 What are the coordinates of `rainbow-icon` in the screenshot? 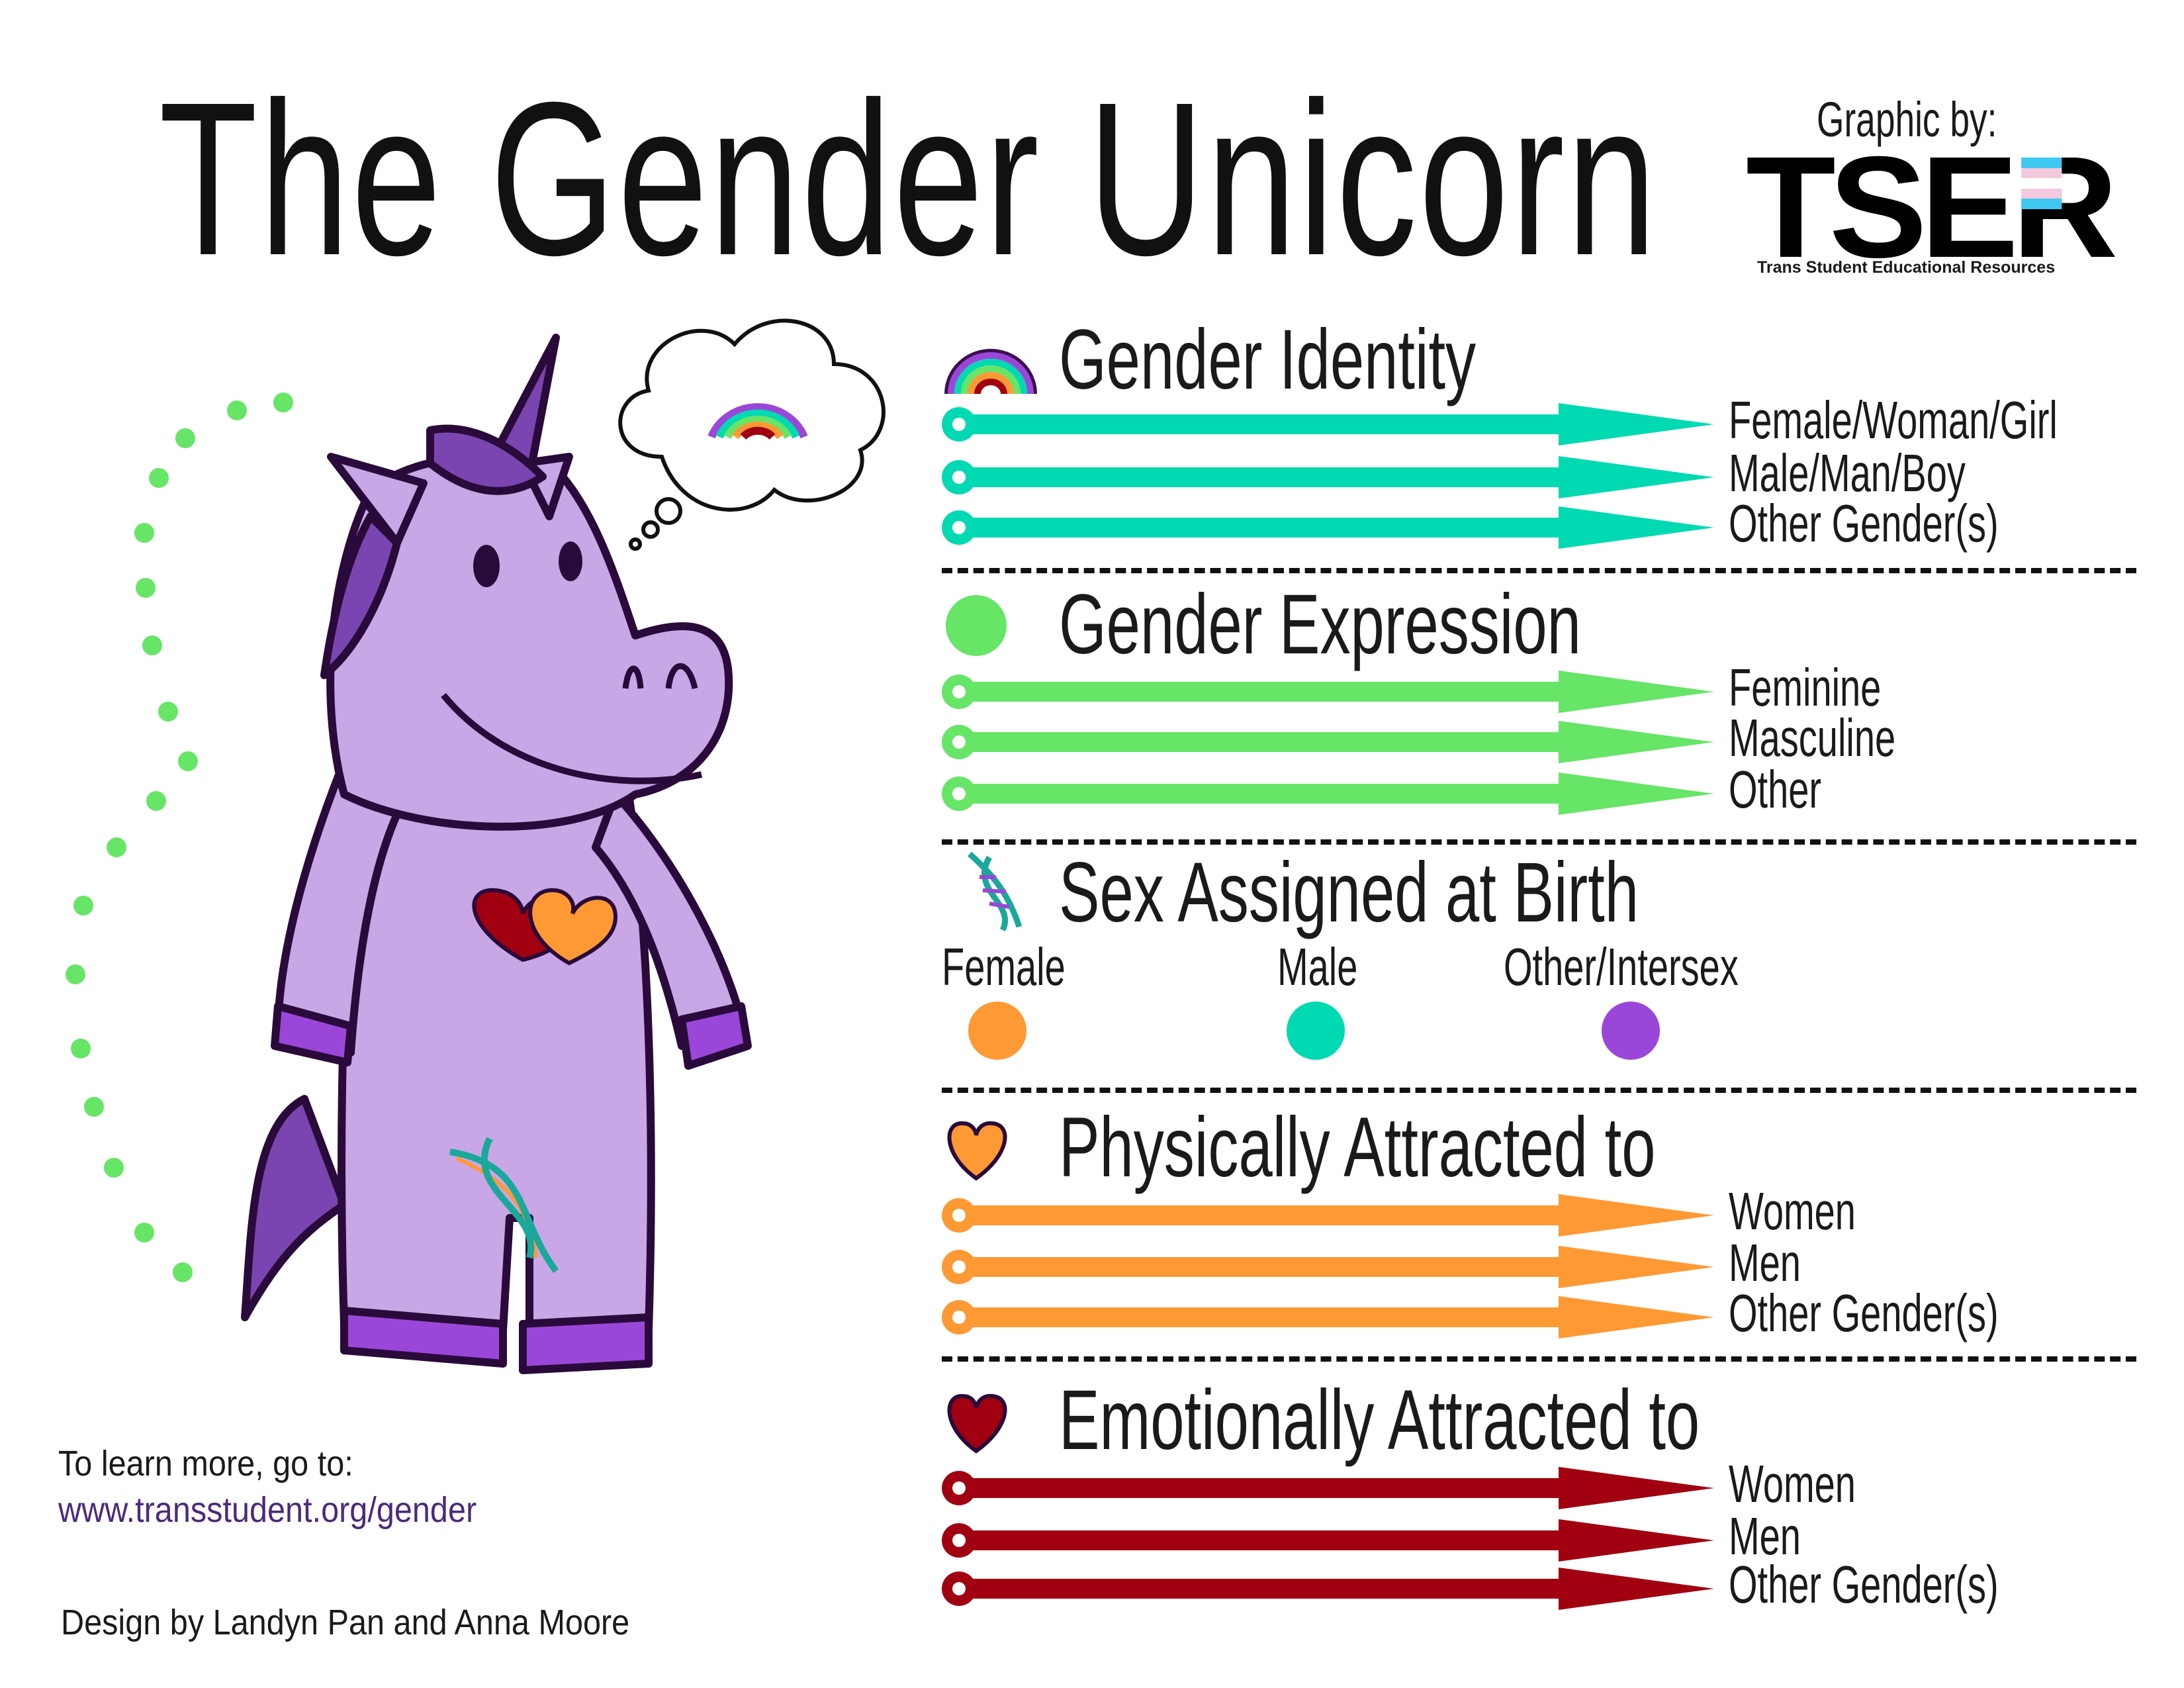 It's located at (990, 372).